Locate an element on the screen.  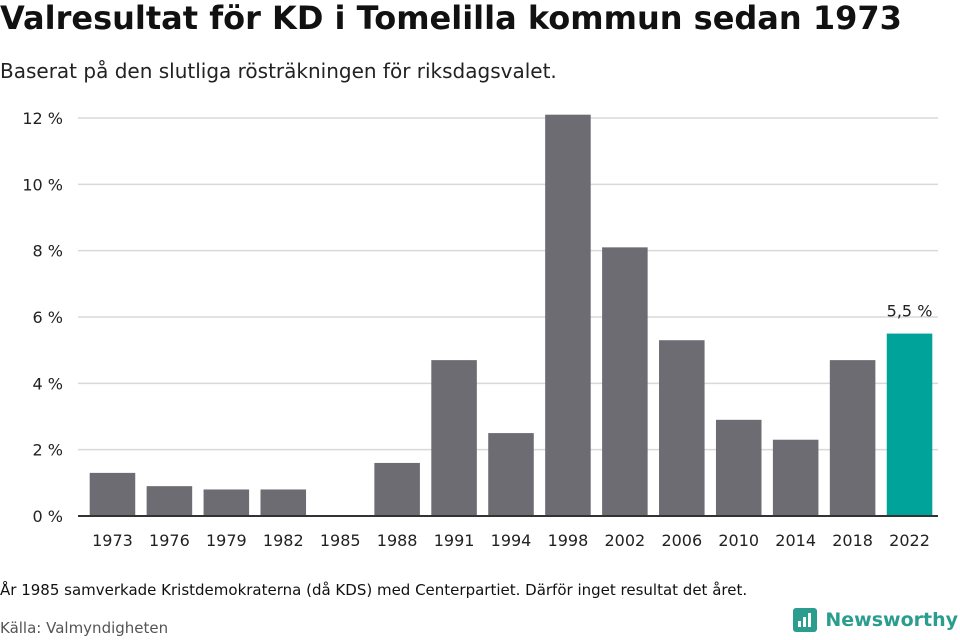
bar-2002 is located at coordinates (625, 381).